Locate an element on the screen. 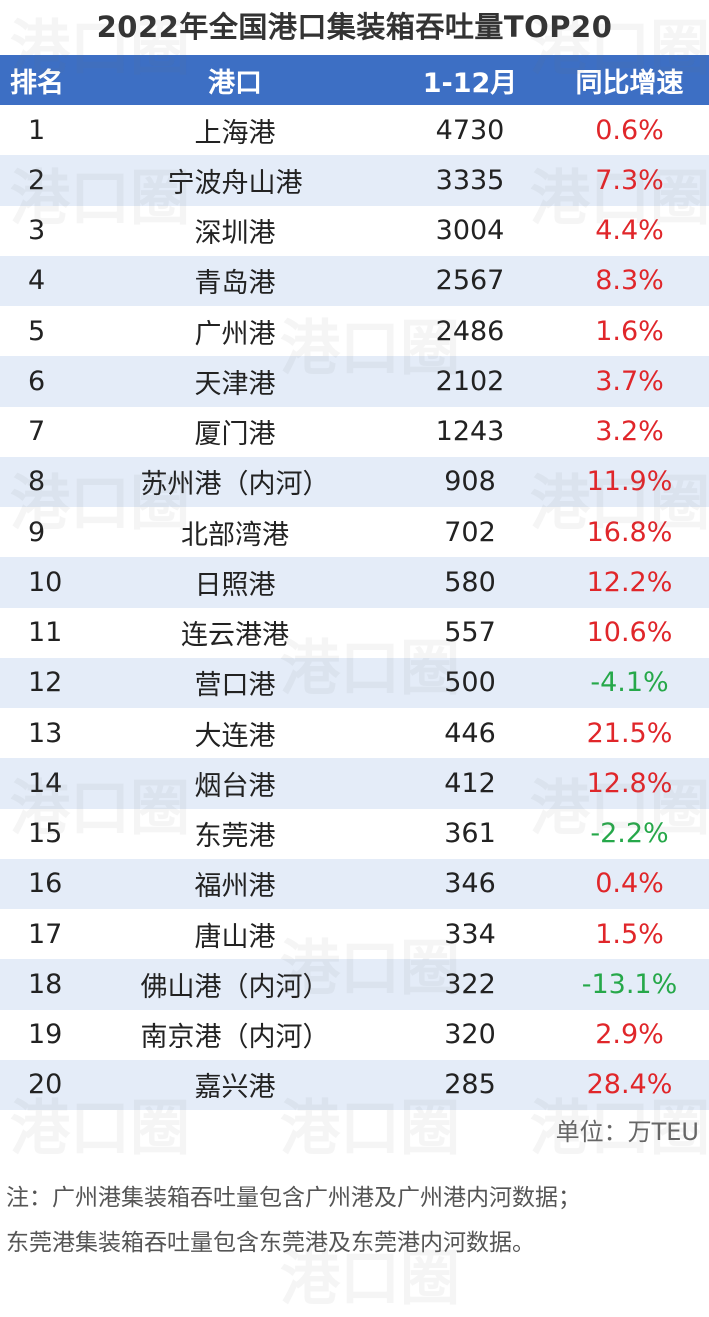 The width and height of the screenshot is (709, 1317). port-cell: 连云港港 is located at coordinates (235, 636).